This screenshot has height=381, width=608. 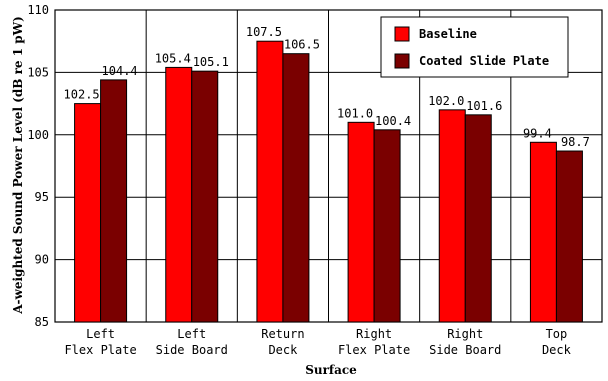 What do you see at coordinates (355, 113) in the screenshot?
I see `data-label: 101.0` at bounding box center [355, 113].